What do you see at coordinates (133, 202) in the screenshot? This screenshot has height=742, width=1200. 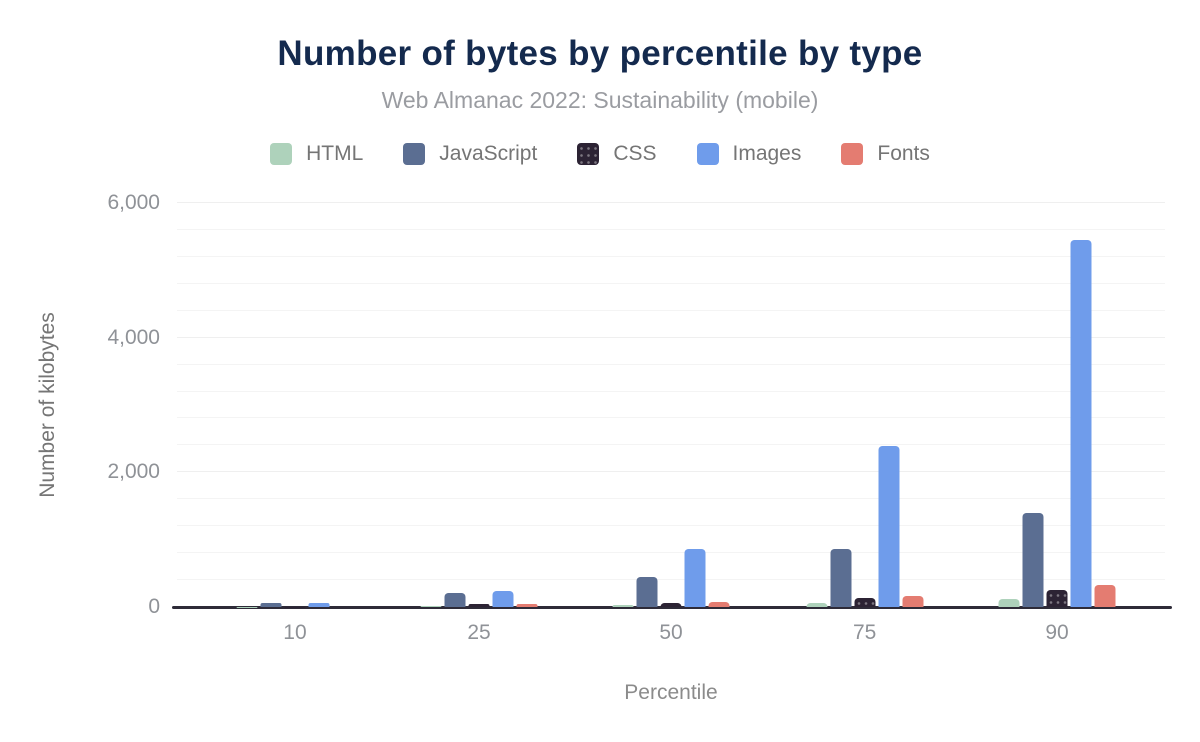 I see `y-tick-label: 6,000` at bounding box center [133, 202].